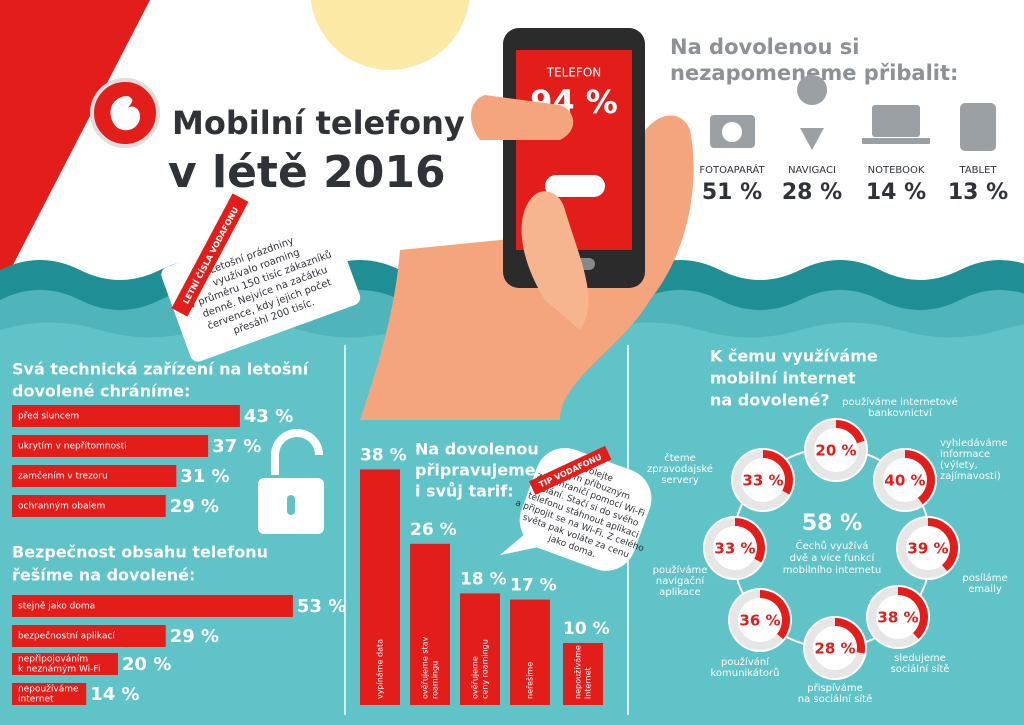  What do you see at coordinates (978, 127) in the screenshot?
I see `tablet-icon` at bounding box center [978, 127].